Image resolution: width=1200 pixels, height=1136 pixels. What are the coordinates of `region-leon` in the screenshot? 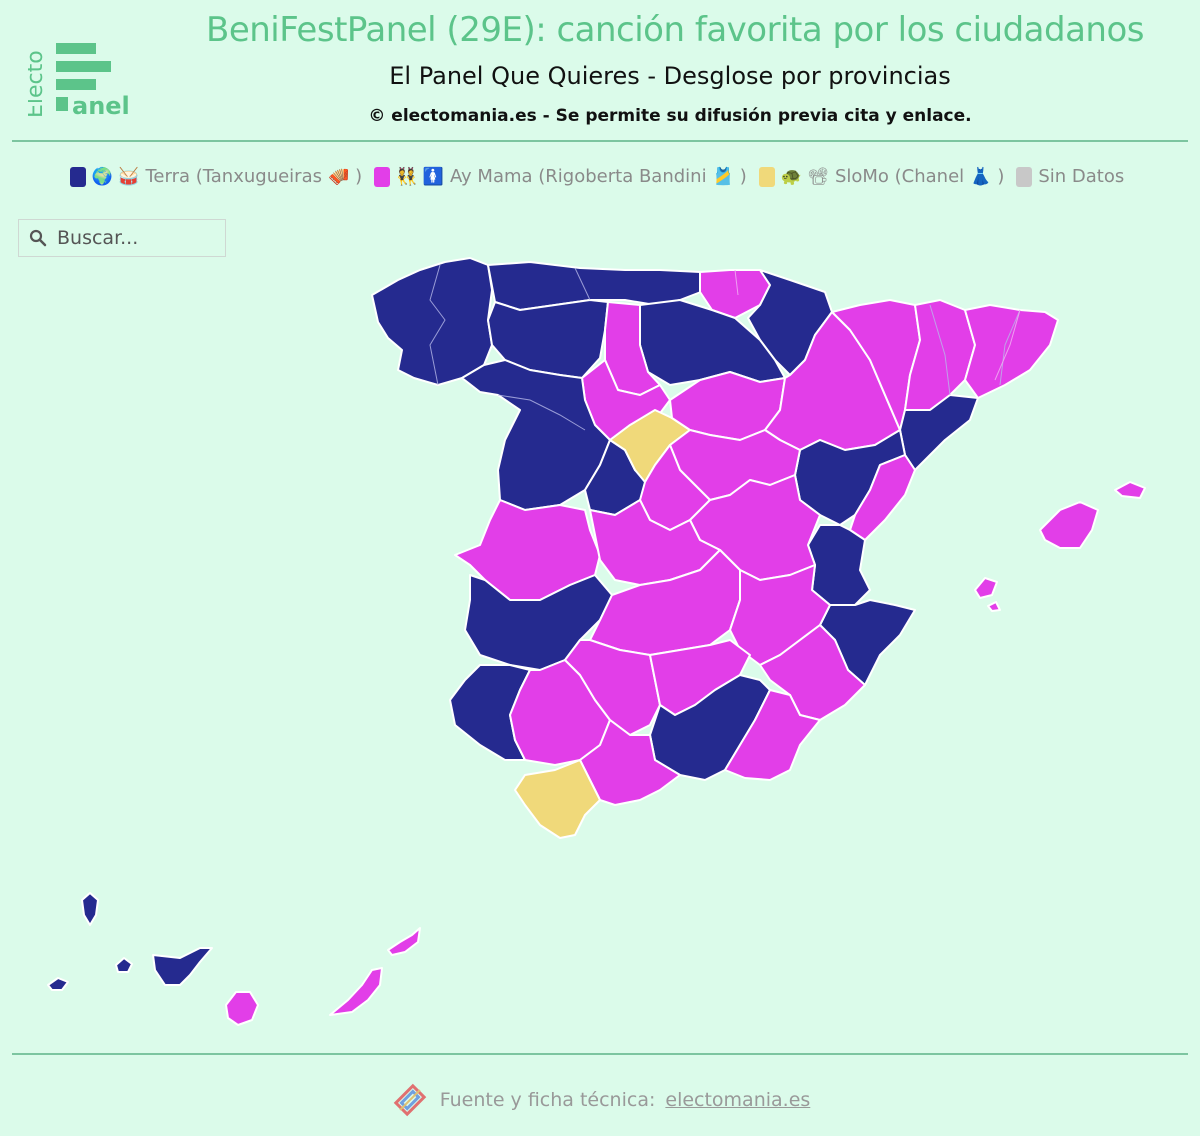 It's located at (548, 339).